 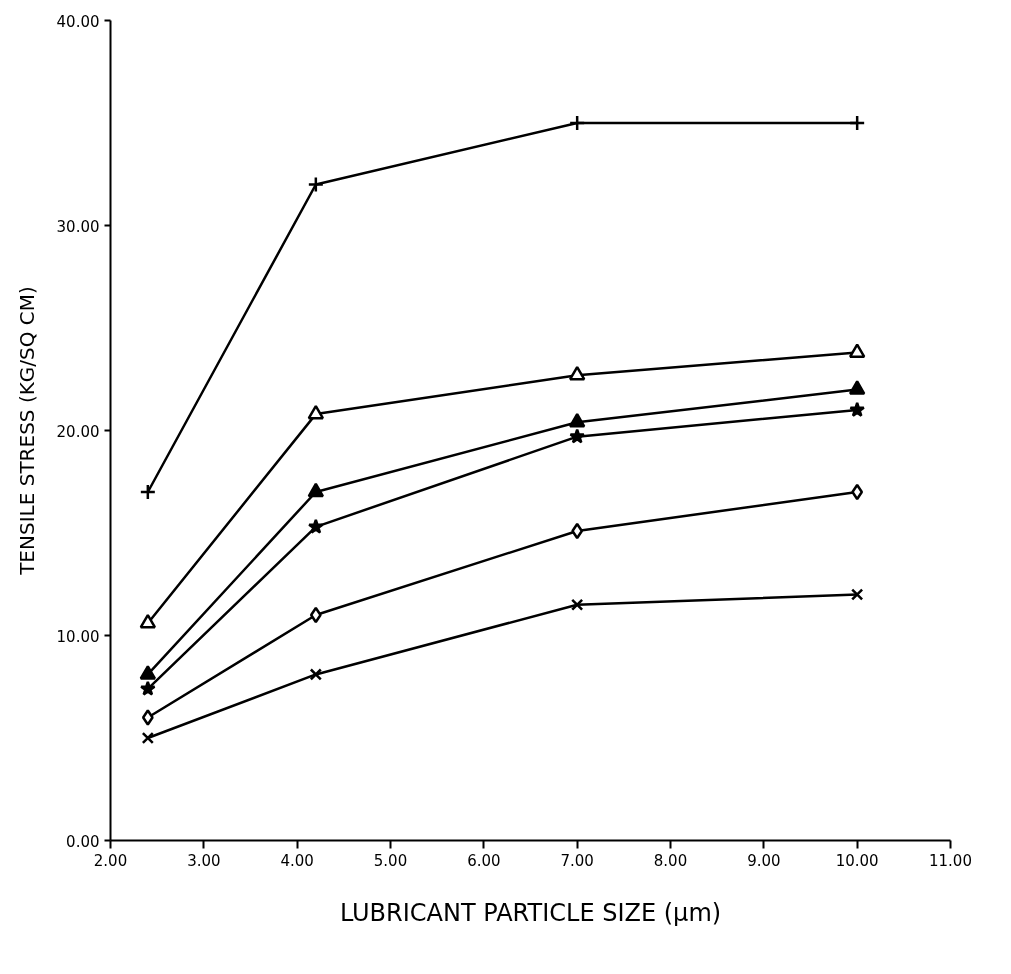 I want to click on y-axis-title: TENSILE STRESS (KG/SQ CM), so click(x=26, y=431).